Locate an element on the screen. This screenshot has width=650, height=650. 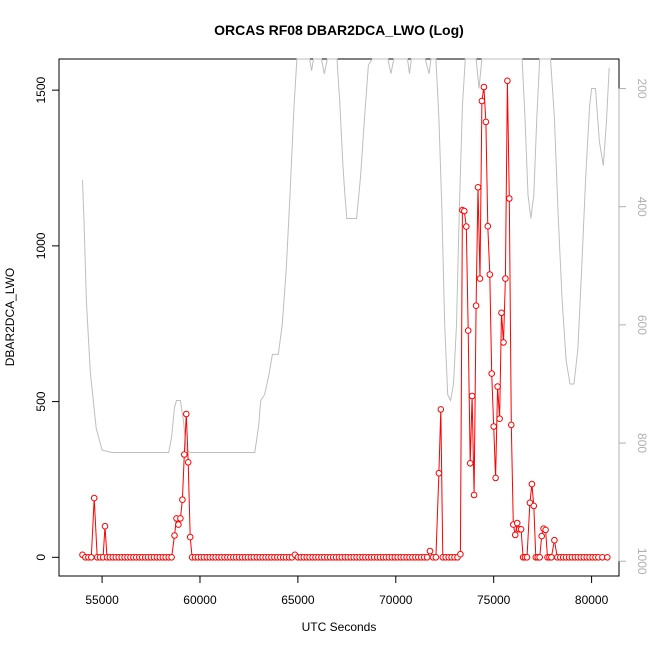
x-tick-label: 70000 is located at coordinates (396, 600).